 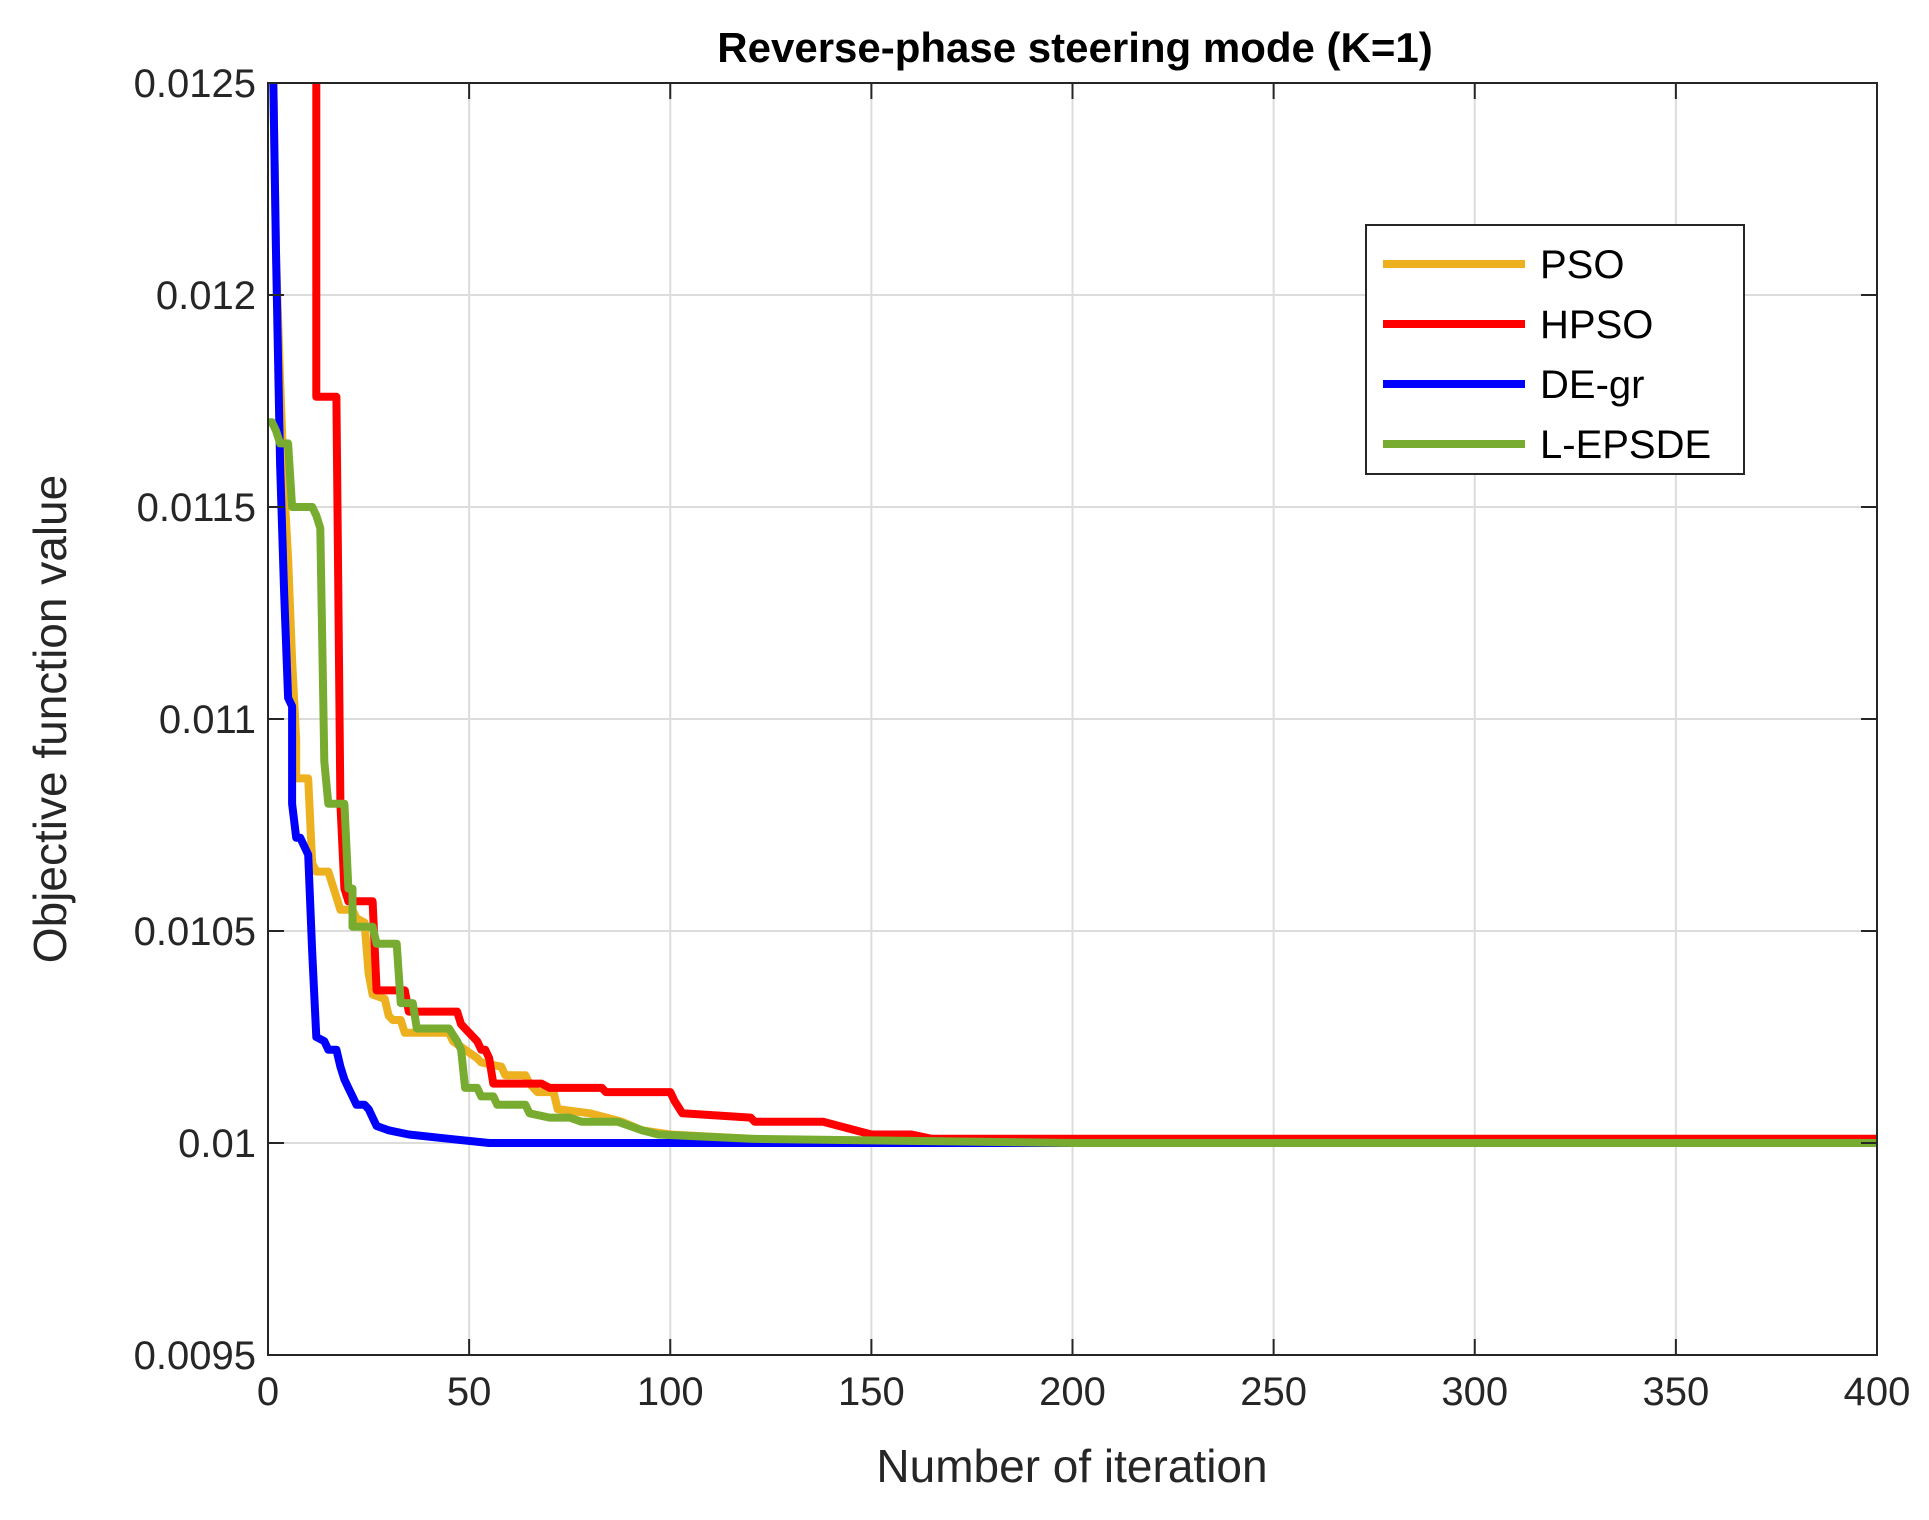 What do you see at coordinates (1592, 385) in the screenshot?
I see `legend-label-de-gr: DE-gr` at bounding box center [1592, 385].